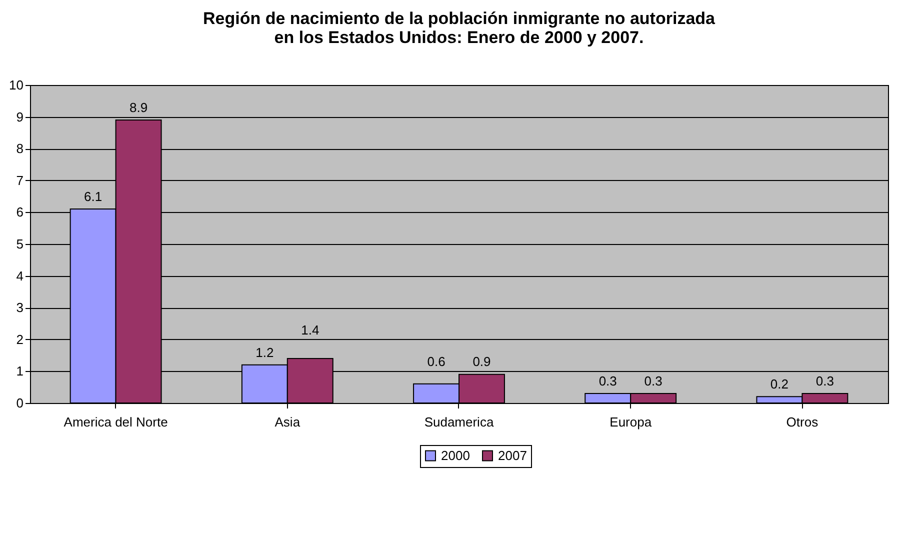  I want to click on x-tick-label: America del Norte, so click(116, 422).